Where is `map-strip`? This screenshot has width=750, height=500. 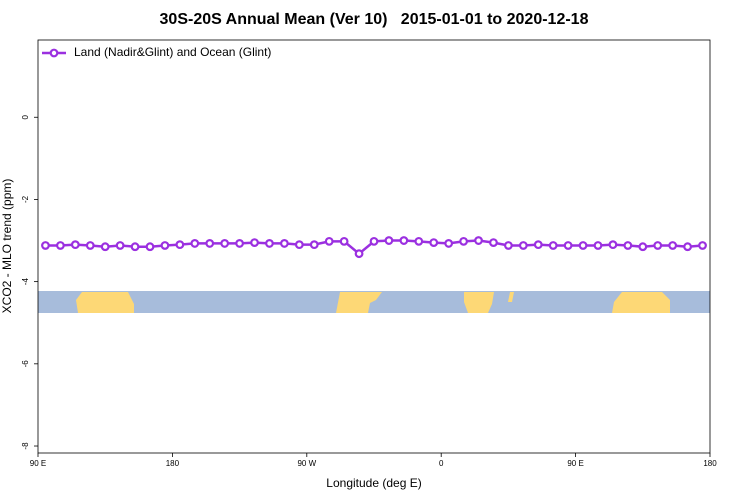 map-strip is located at coordinates (374, 302).